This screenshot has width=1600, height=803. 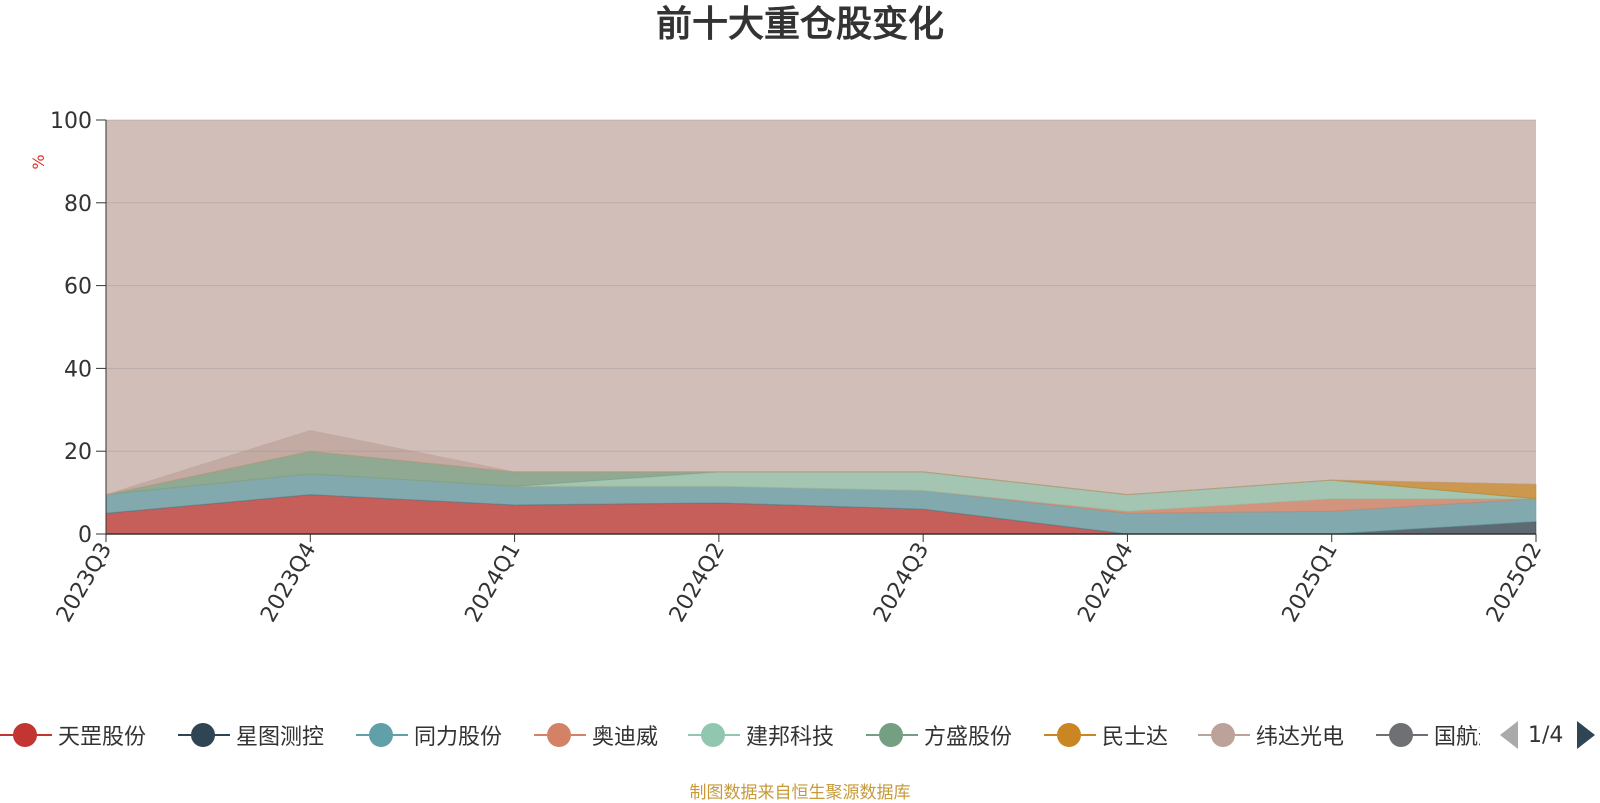 I want to click on y-tick-label-1: 20, so click(x=78, y=452).